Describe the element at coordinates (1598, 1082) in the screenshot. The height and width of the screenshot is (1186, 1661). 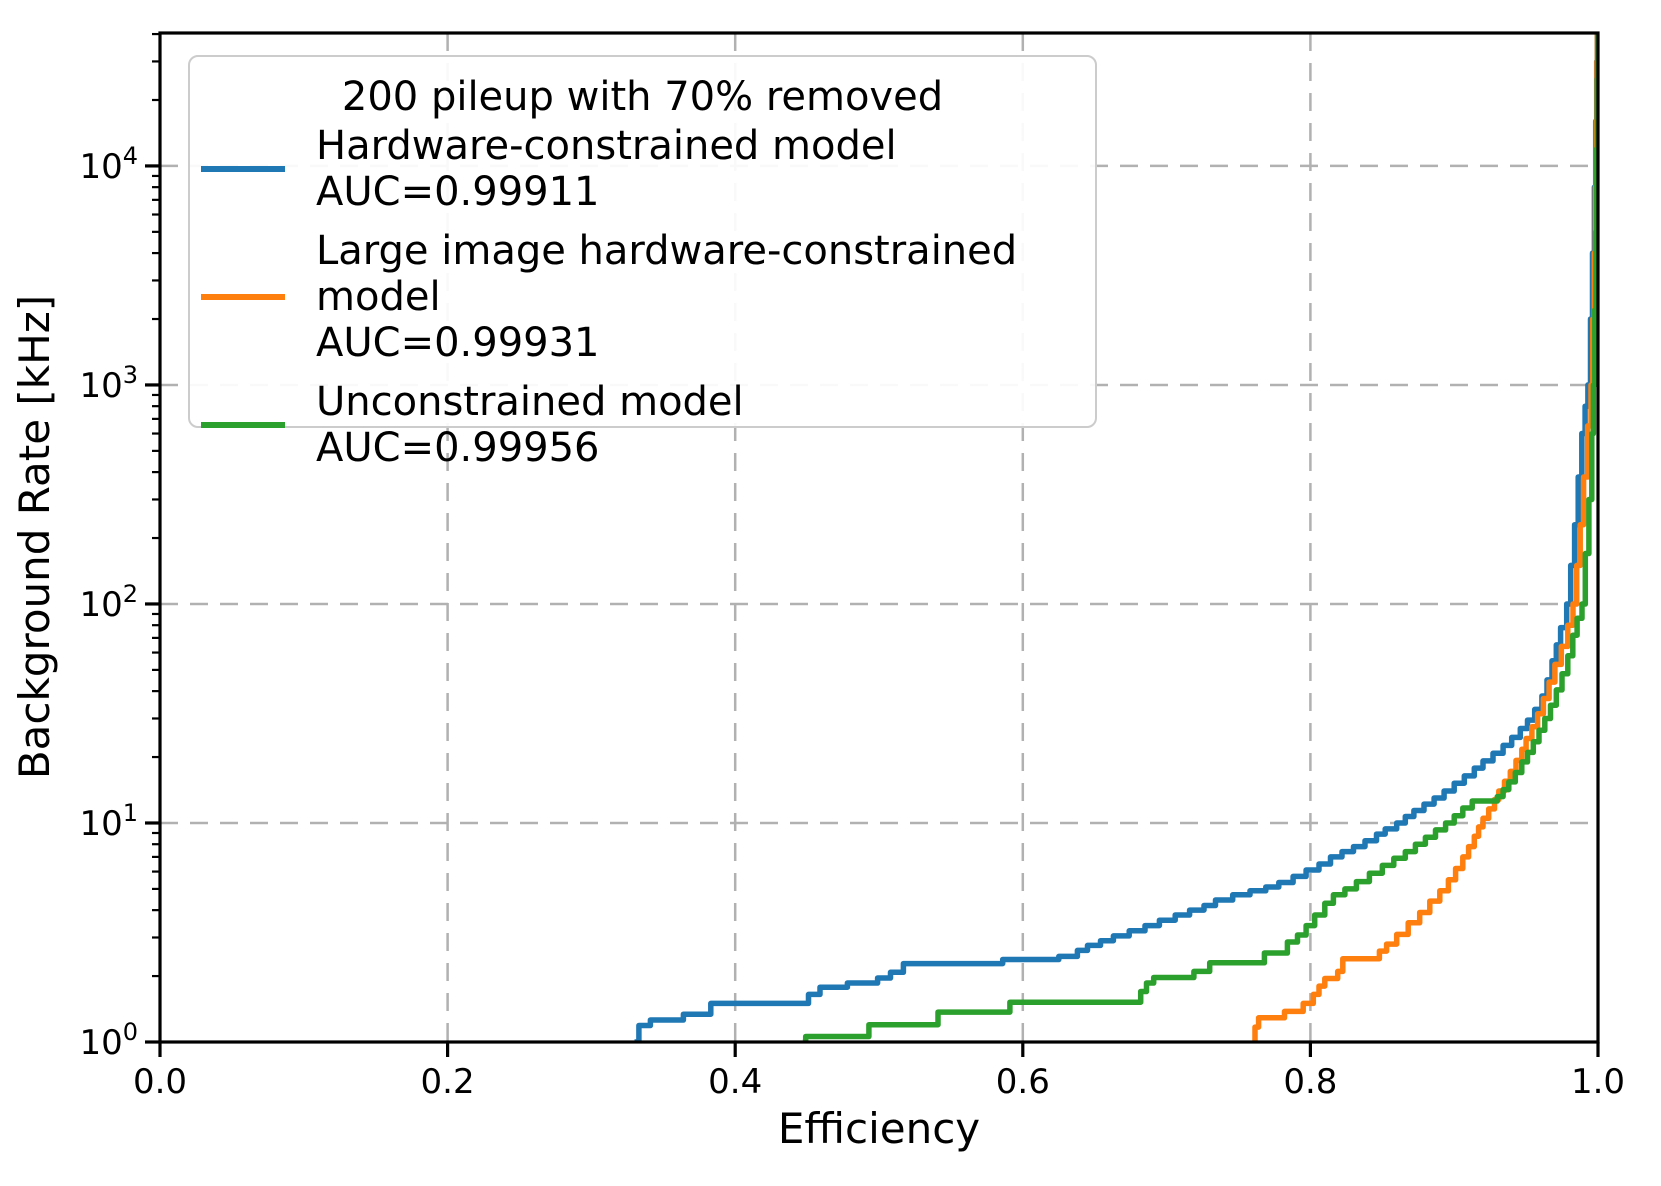
I see `x-tick-label: 1.0` at that location.